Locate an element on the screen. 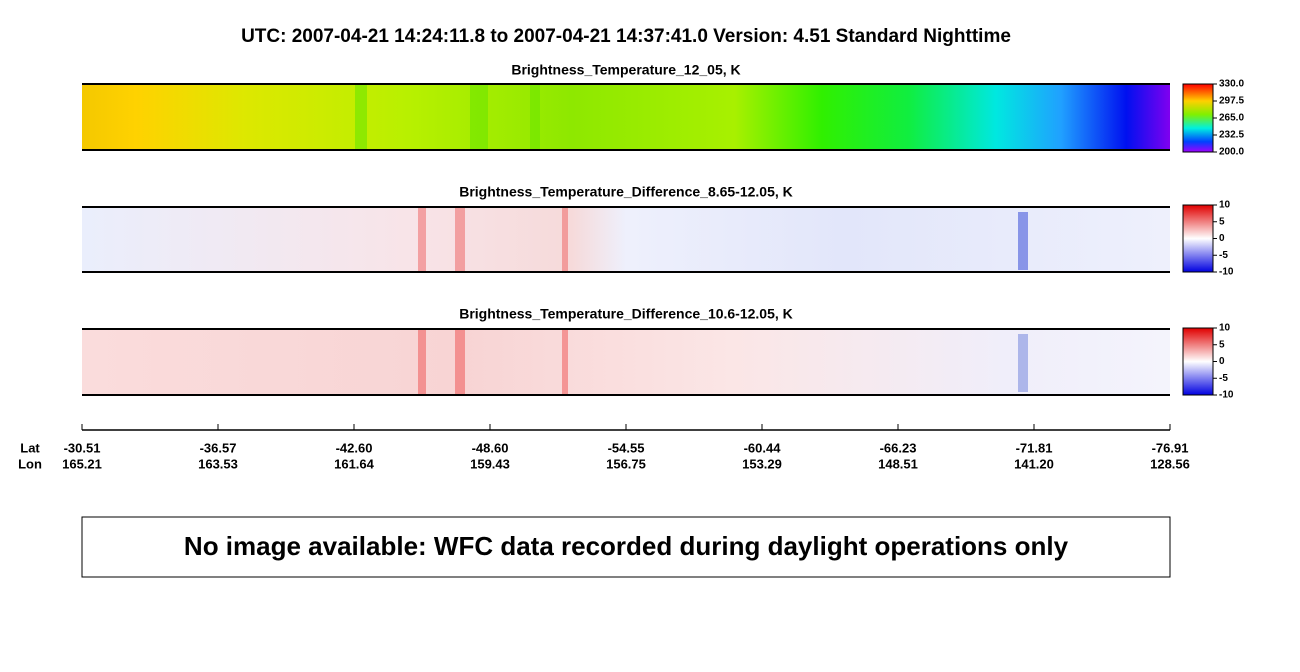  lat-tick-label: -36.57 is located at coordinates (218, 447).